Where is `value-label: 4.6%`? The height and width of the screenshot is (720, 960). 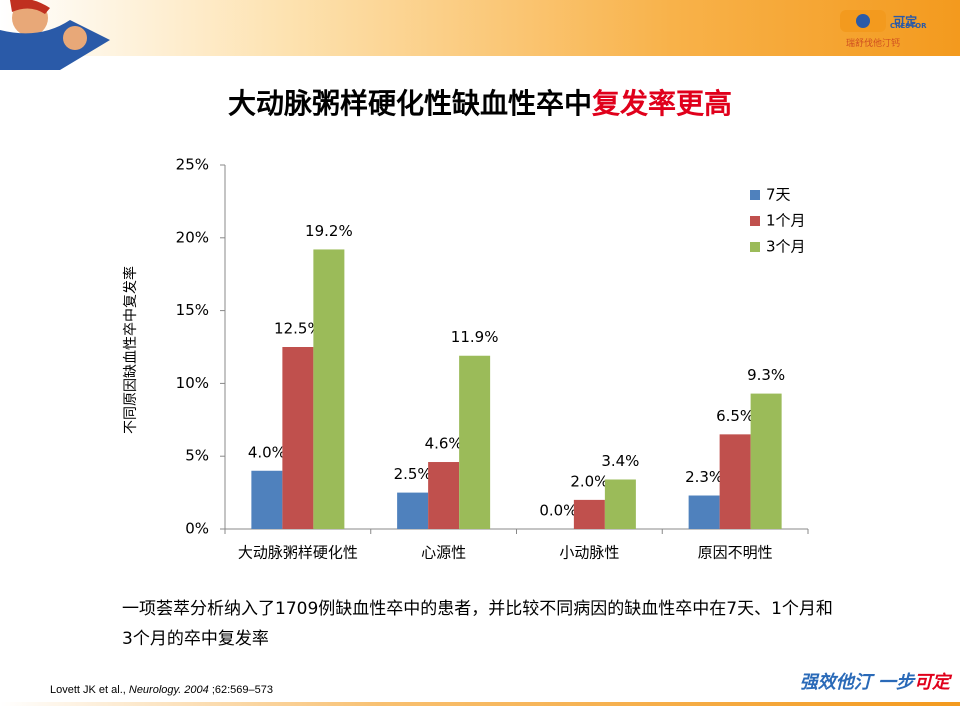 value-label: 4.6% is located at coordinates (444, 444).